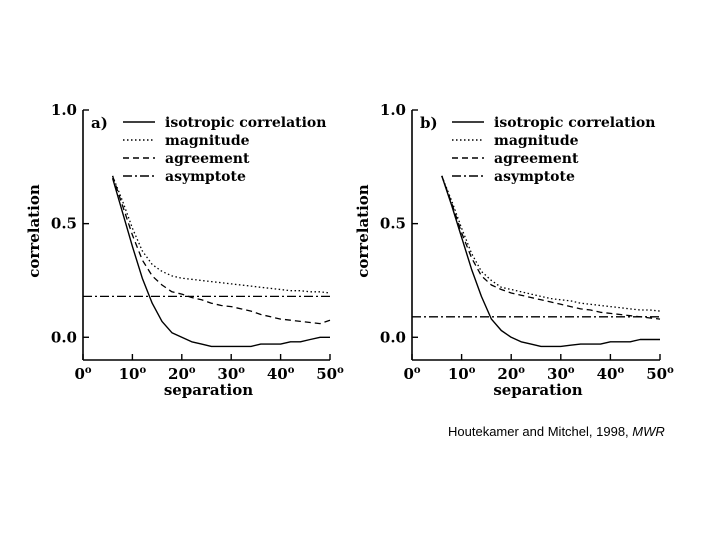  What do you see at coordinates (429, 123) in the screenshot?
I see `panel-label: b)` at bounding box center [429, 123].